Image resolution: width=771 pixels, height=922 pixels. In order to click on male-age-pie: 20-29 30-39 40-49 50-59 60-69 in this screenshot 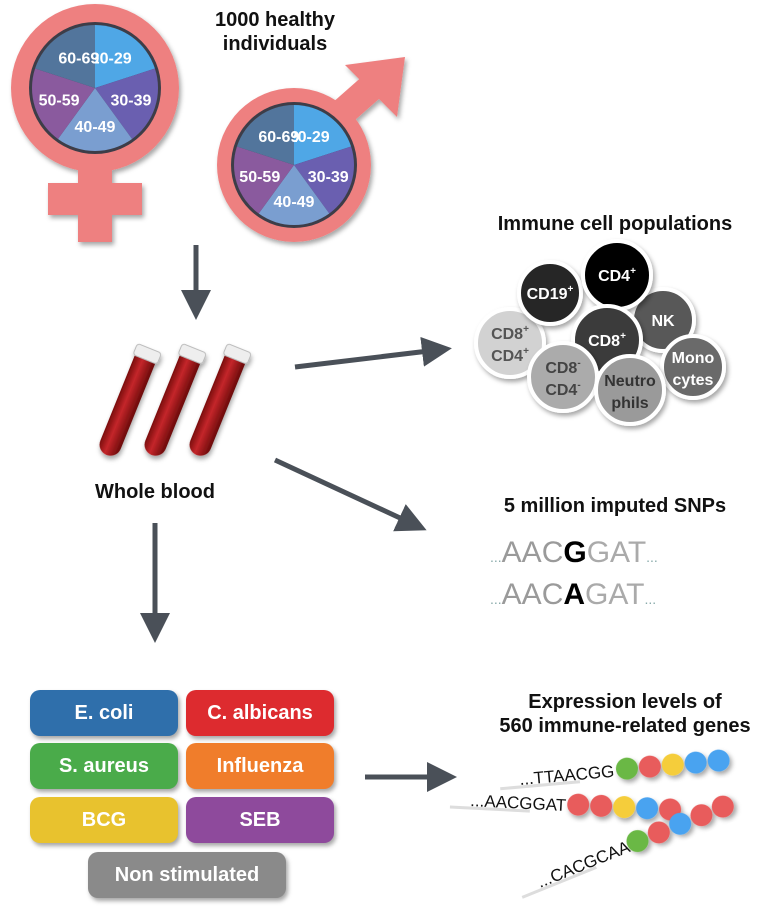, I will do `click(294, 165)`.